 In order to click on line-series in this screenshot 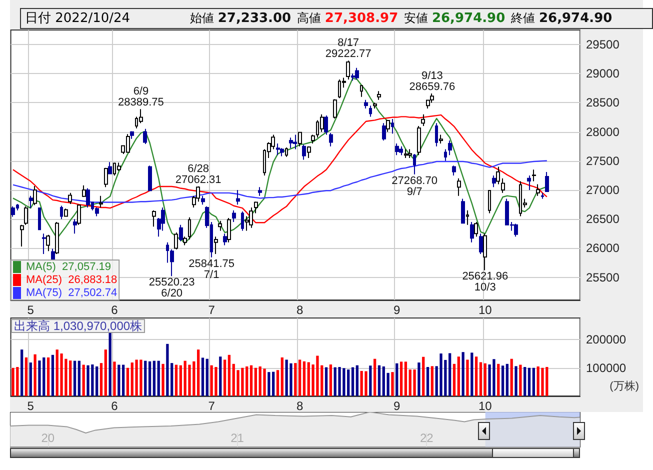, I will do `click(280, 181)`.